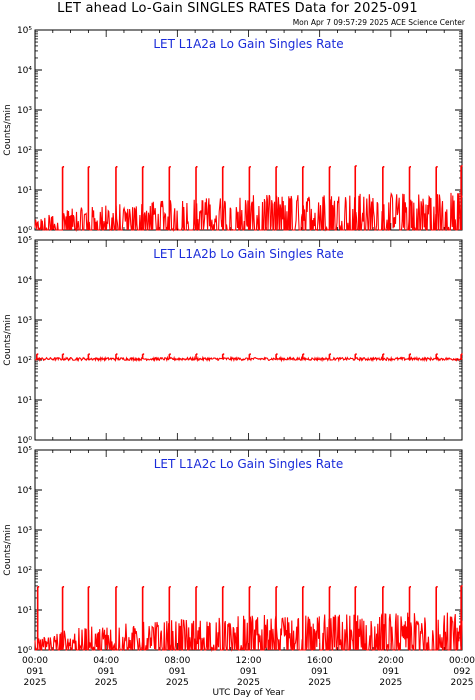 This screenshot has height=700, width=475. I want to click on x-tick-time: 12:00, so click(249, 661).